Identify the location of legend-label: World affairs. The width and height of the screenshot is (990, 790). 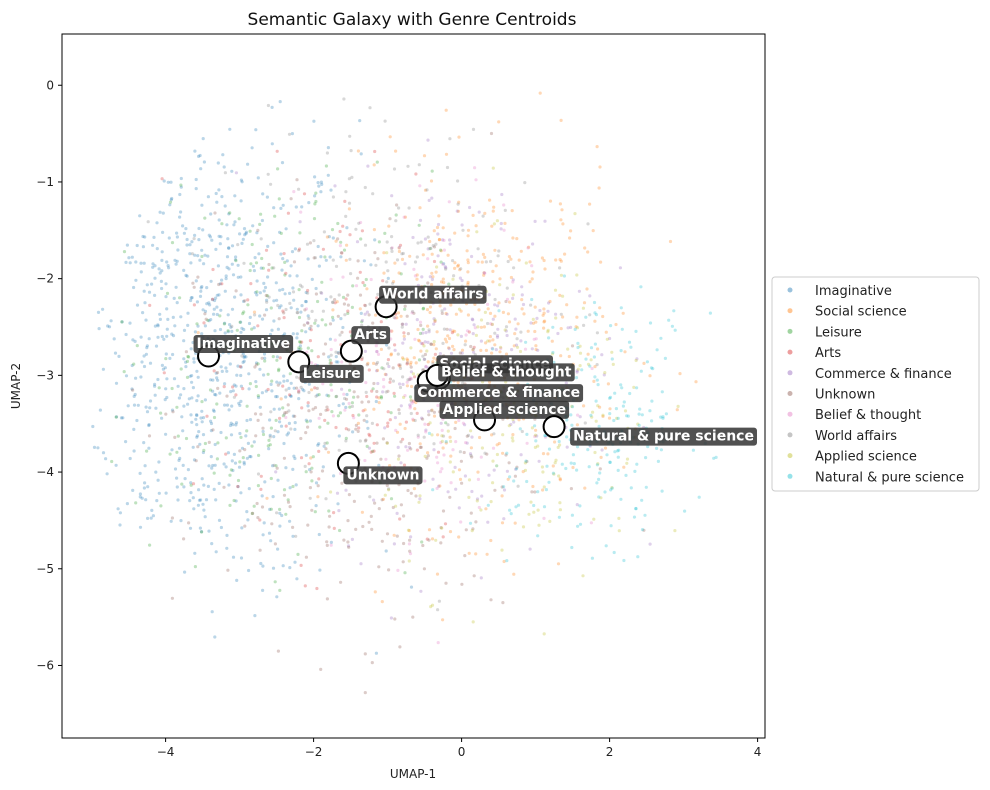
(856, 436).